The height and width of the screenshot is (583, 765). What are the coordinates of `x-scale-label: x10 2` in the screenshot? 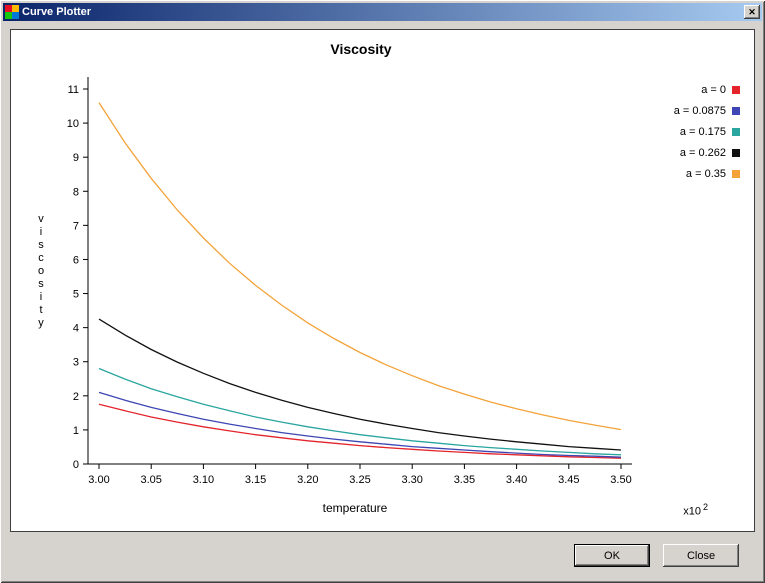 It's located at (695, 510).